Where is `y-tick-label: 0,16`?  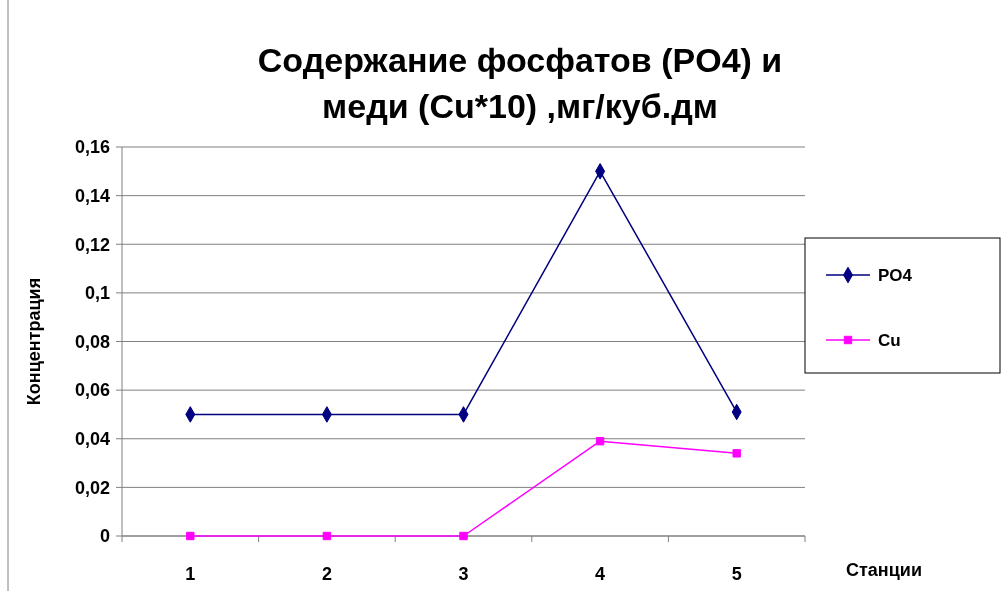 y-tick-label: 0,16 is located at coordinates (92, 147).